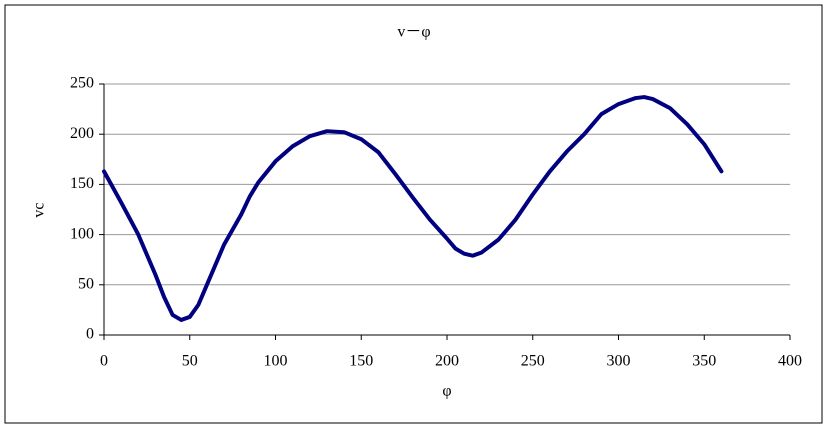 The width and height of the screenshot is (829, 430). I want to click on chart-title: v－φ, so click(413, 32).